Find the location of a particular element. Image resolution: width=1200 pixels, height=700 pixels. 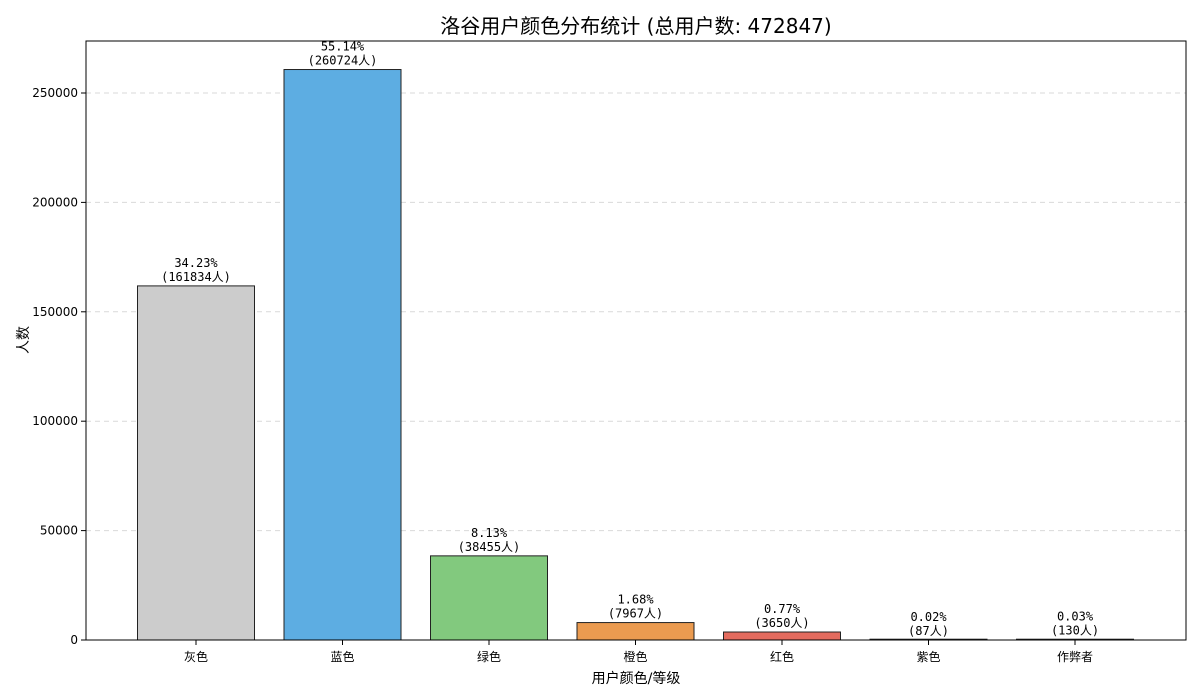

y-axis-label: 人数 is located at coordinates (24, 340).